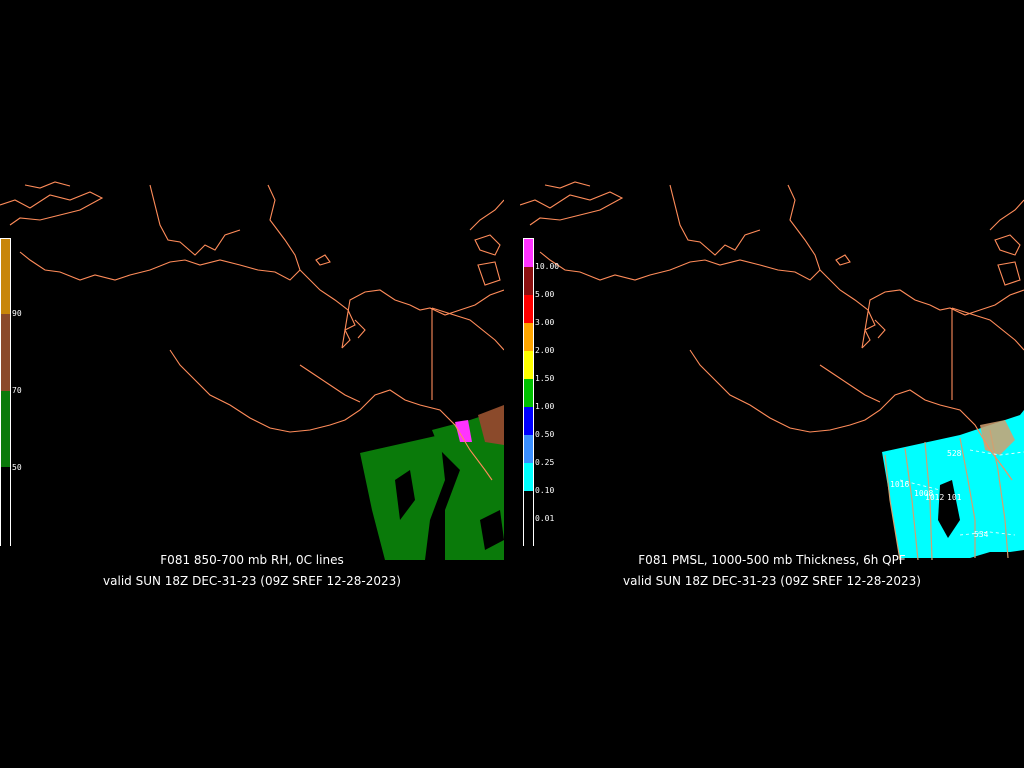 The height and width of the screenshot is (768, 1024). Describe the element at coordinates (545, 462) in the screenshot. I see `qpf-legend-label: 0.25` at that location.